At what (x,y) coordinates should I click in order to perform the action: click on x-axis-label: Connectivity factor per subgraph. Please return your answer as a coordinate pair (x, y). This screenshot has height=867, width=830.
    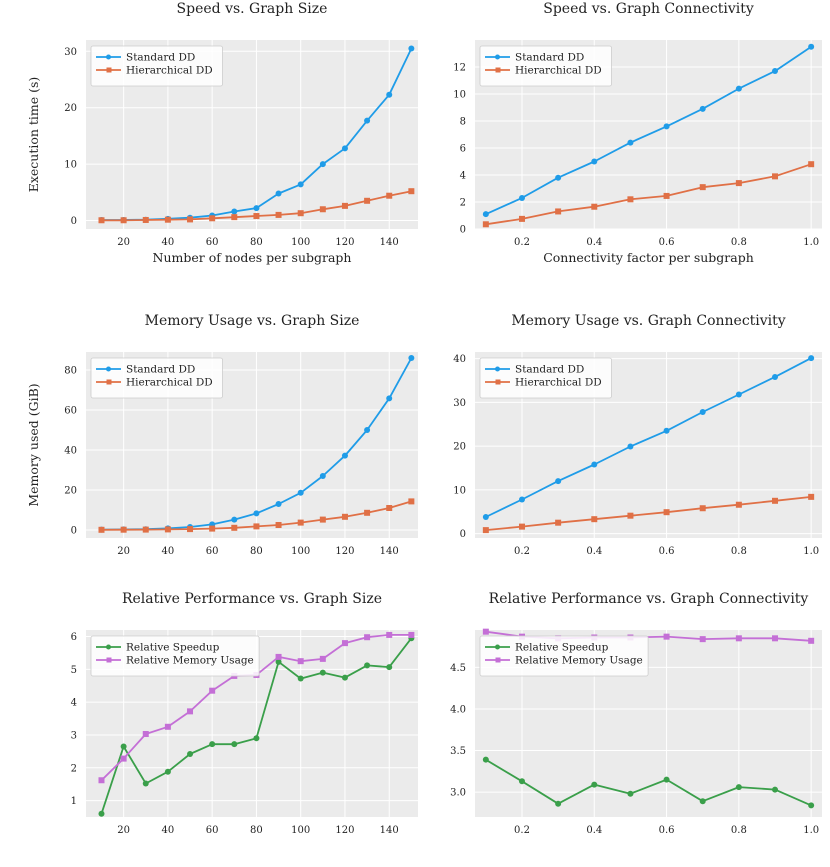
    Looking at the image, I should click on (648, 257).